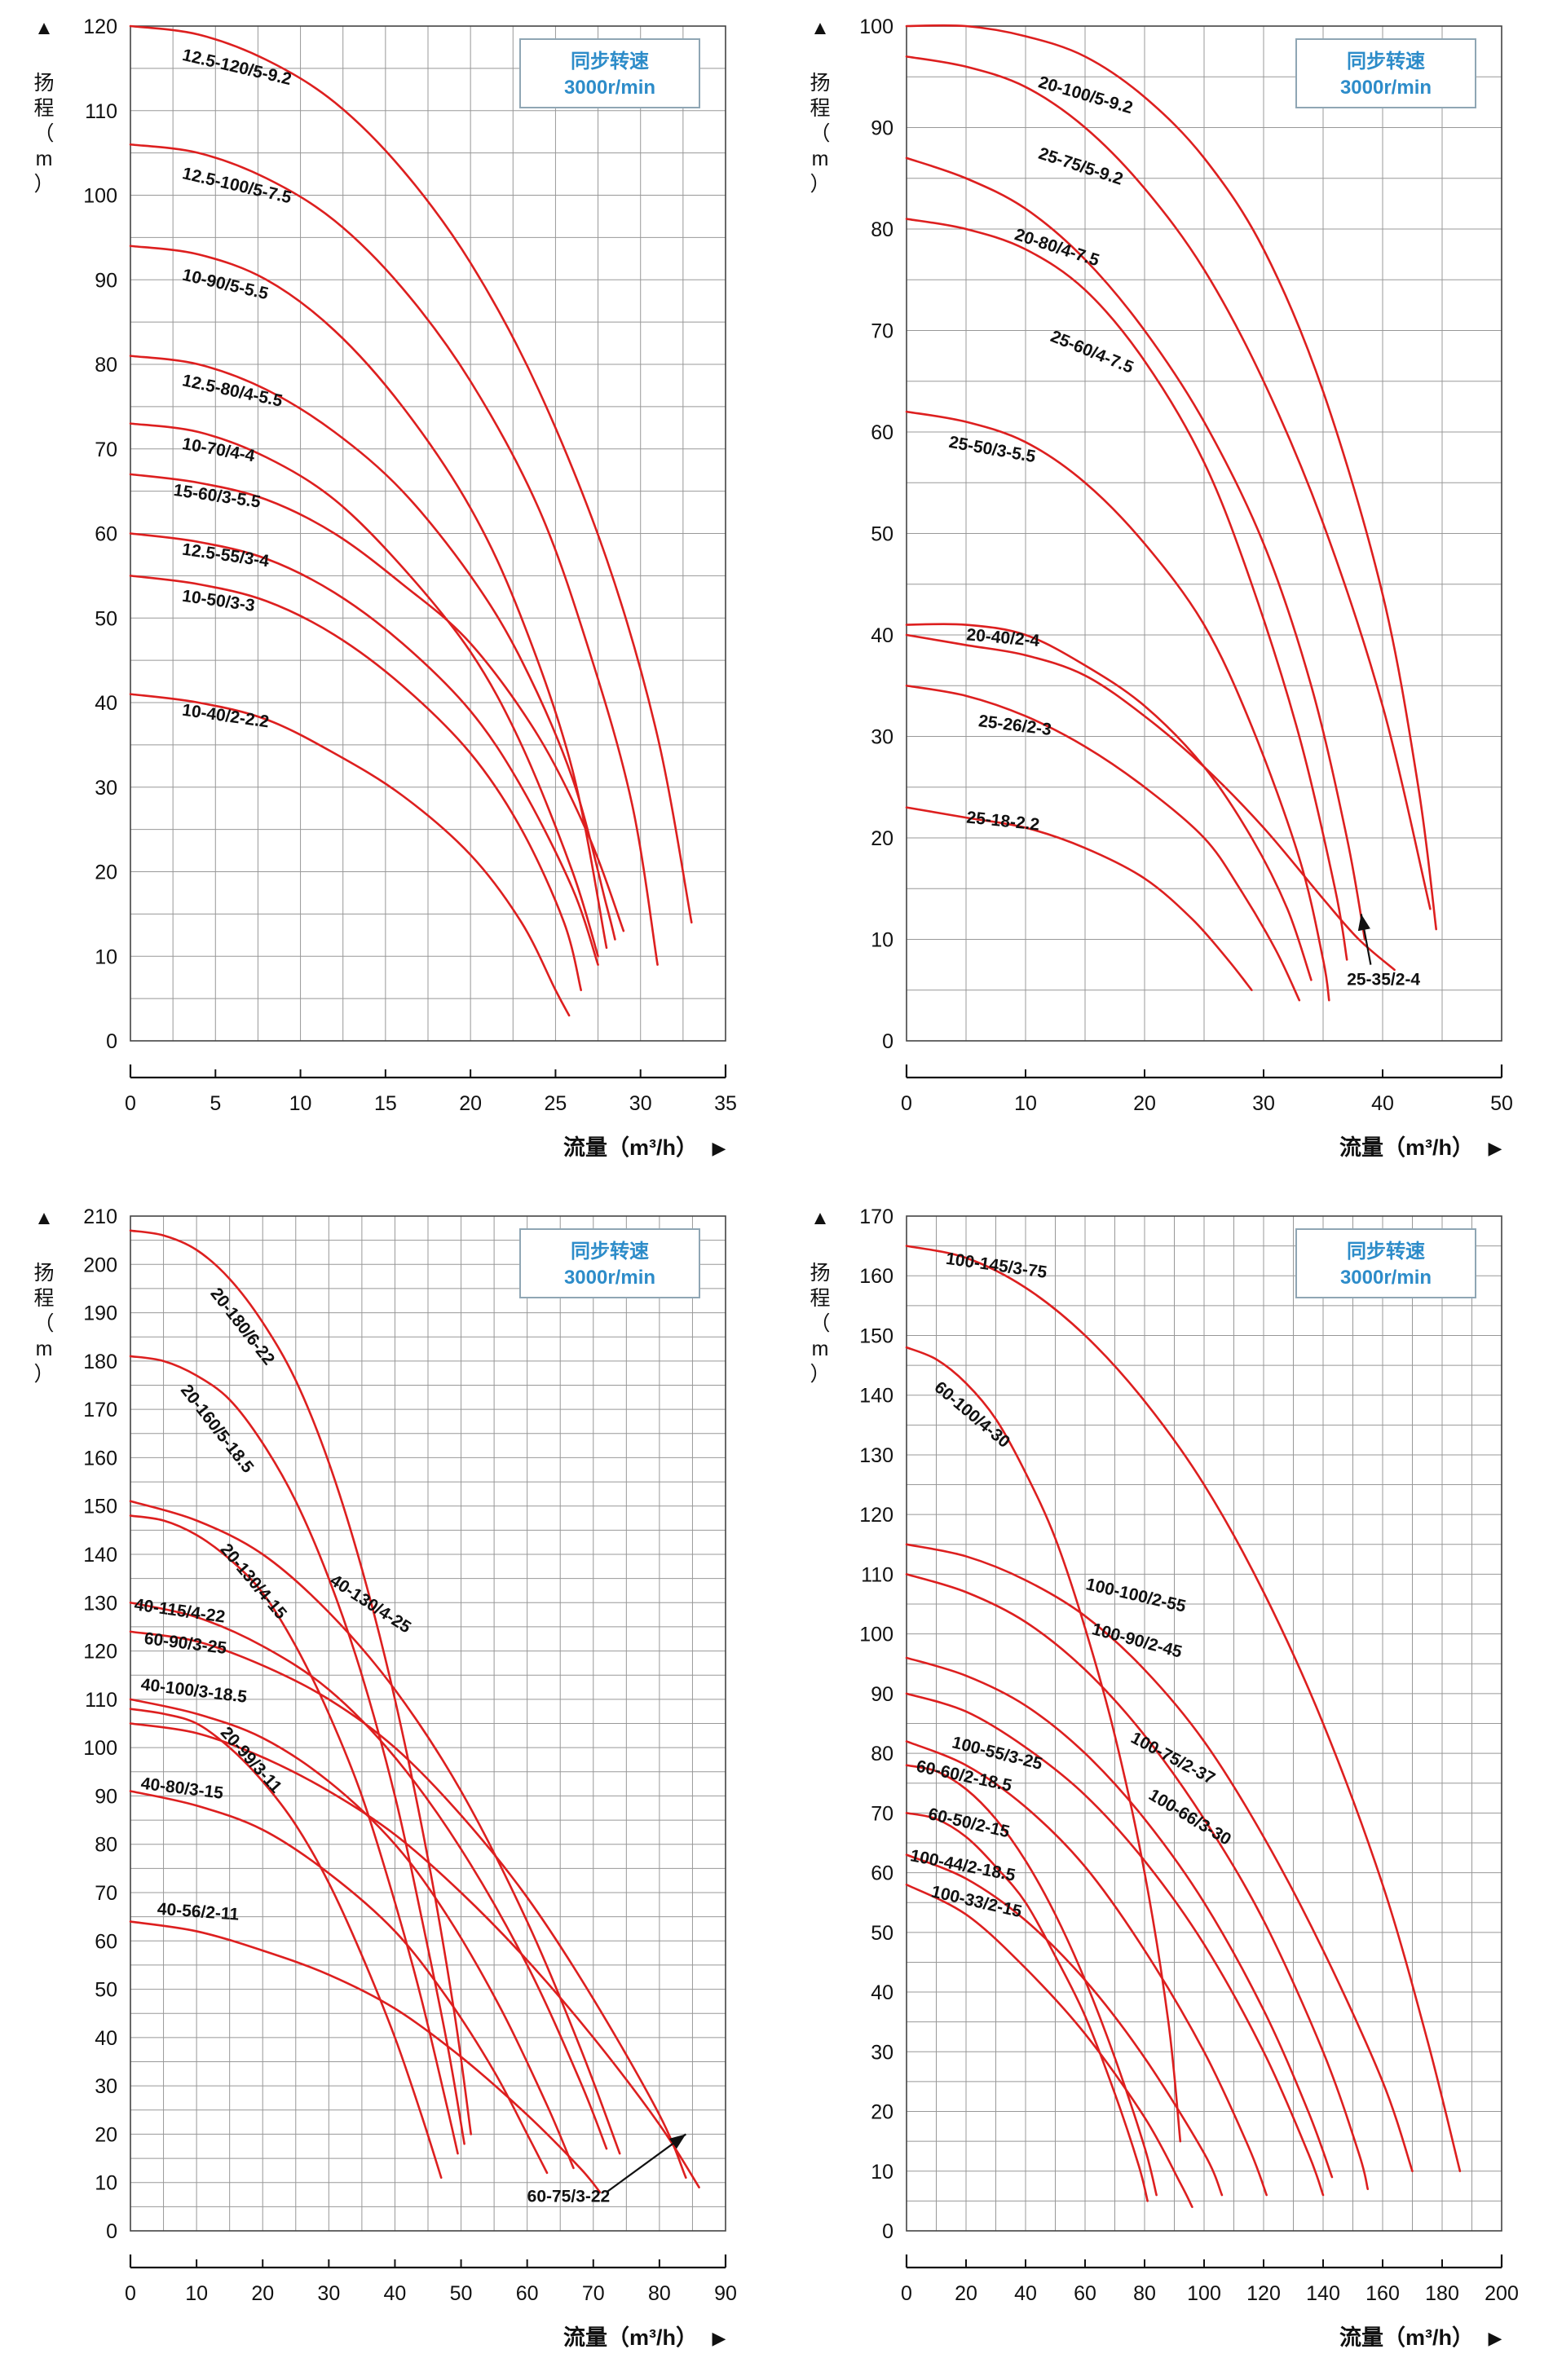 This screenshot has height=2380, width=1553. What do you see at coordinates (1442, 2294) in the screenshot?
I see `x-tick-label: 180` at bounding box center [1442, 2294].